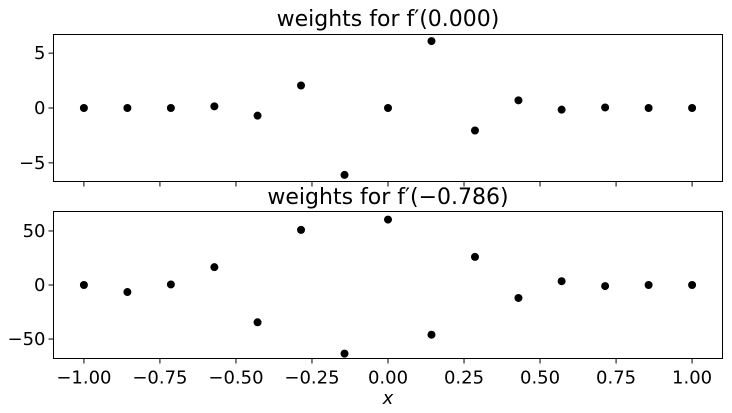 This screenshot has height=413, width=732. I want to click on x-tick-label: −0.75, so click(159, 378).